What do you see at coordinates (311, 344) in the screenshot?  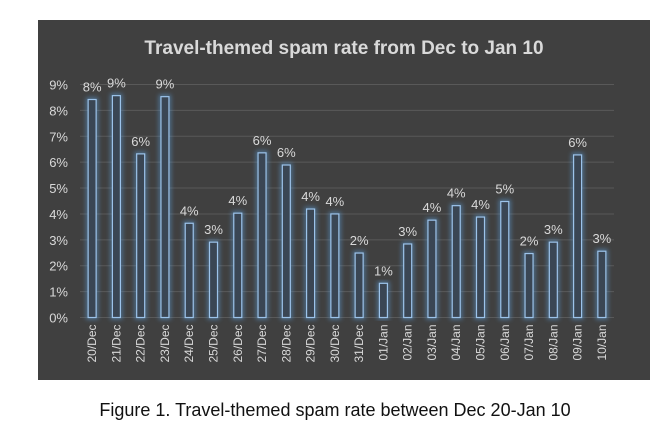 I see `x-tick-label: 29/Dec` at bounding box center [311, 344].